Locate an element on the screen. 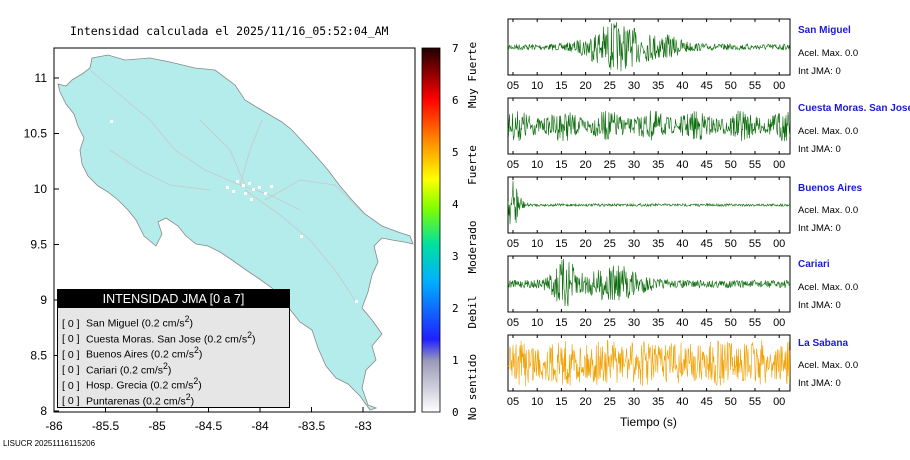 Image resolution: width=910 pixels, height=460 pixels. station-name: San Miguel is located at coordinates (824, 30).